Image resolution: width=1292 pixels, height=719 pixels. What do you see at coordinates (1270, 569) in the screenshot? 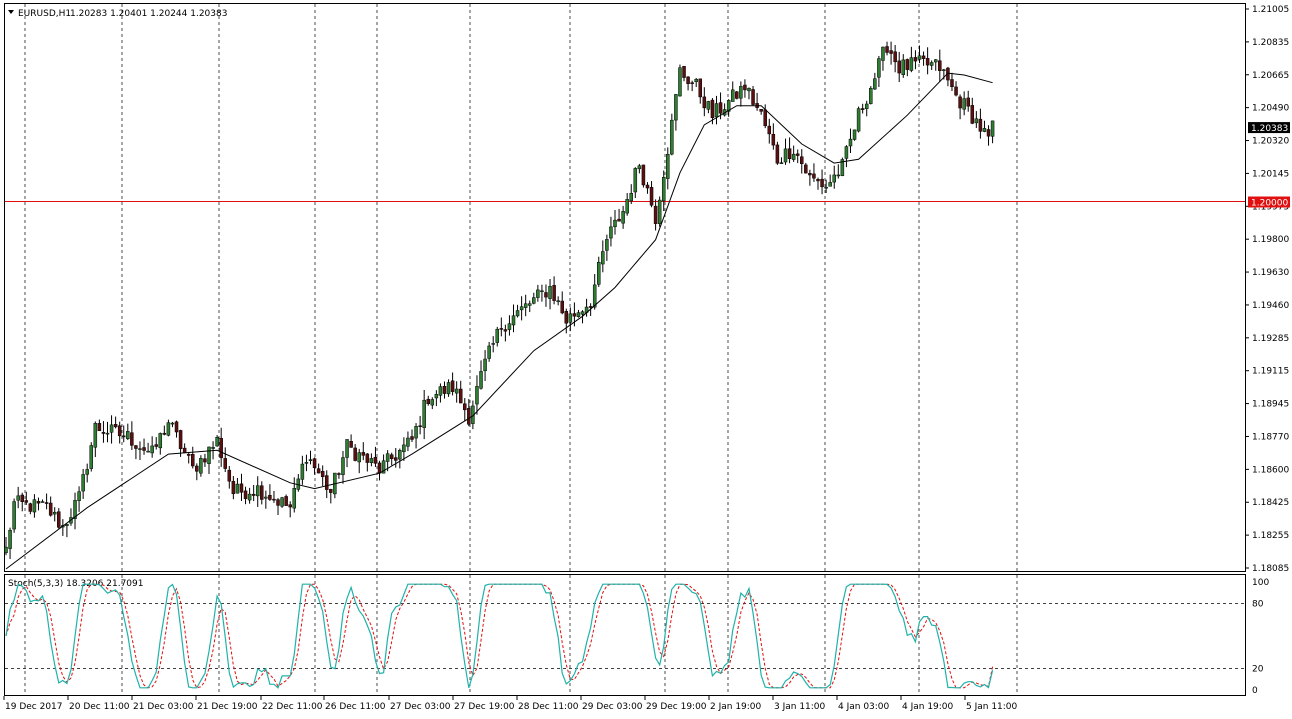
I see `price-tick-label: 1.18085` at bounding box center [1270, 569].